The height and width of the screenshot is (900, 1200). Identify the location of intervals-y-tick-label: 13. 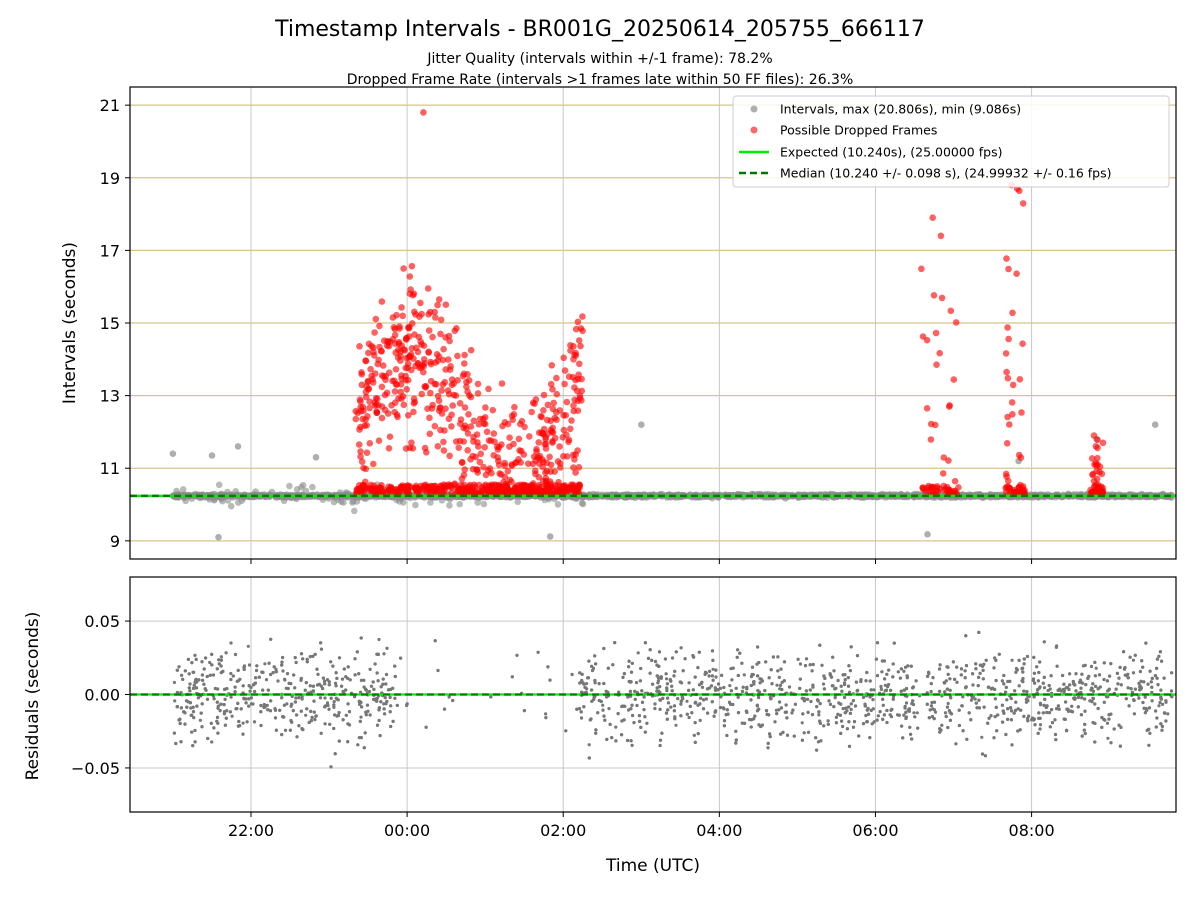
(110, 396).